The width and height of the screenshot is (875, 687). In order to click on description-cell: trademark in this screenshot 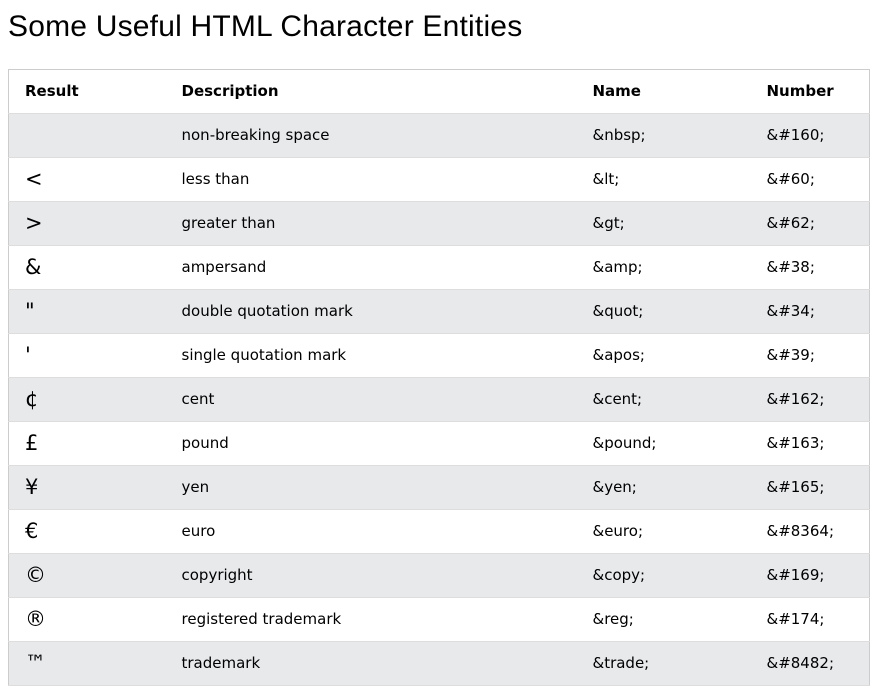, I will do `click(221, 663)`.